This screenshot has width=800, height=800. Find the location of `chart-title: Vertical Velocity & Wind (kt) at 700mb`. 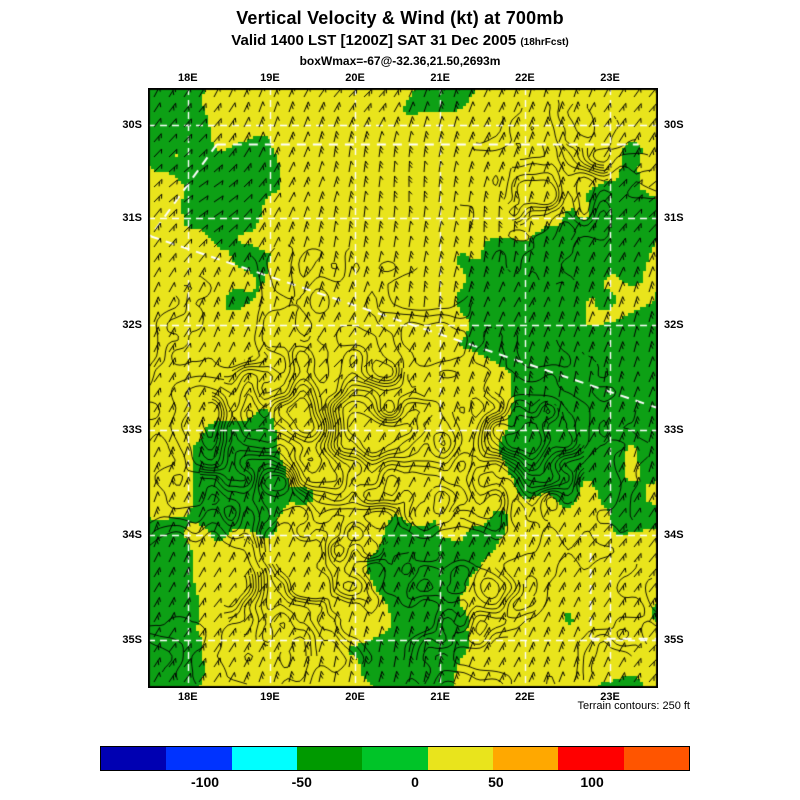

chart-title: Vertical Velocity & Wind (kt) at 700mb is located at coordinates (400, 18).